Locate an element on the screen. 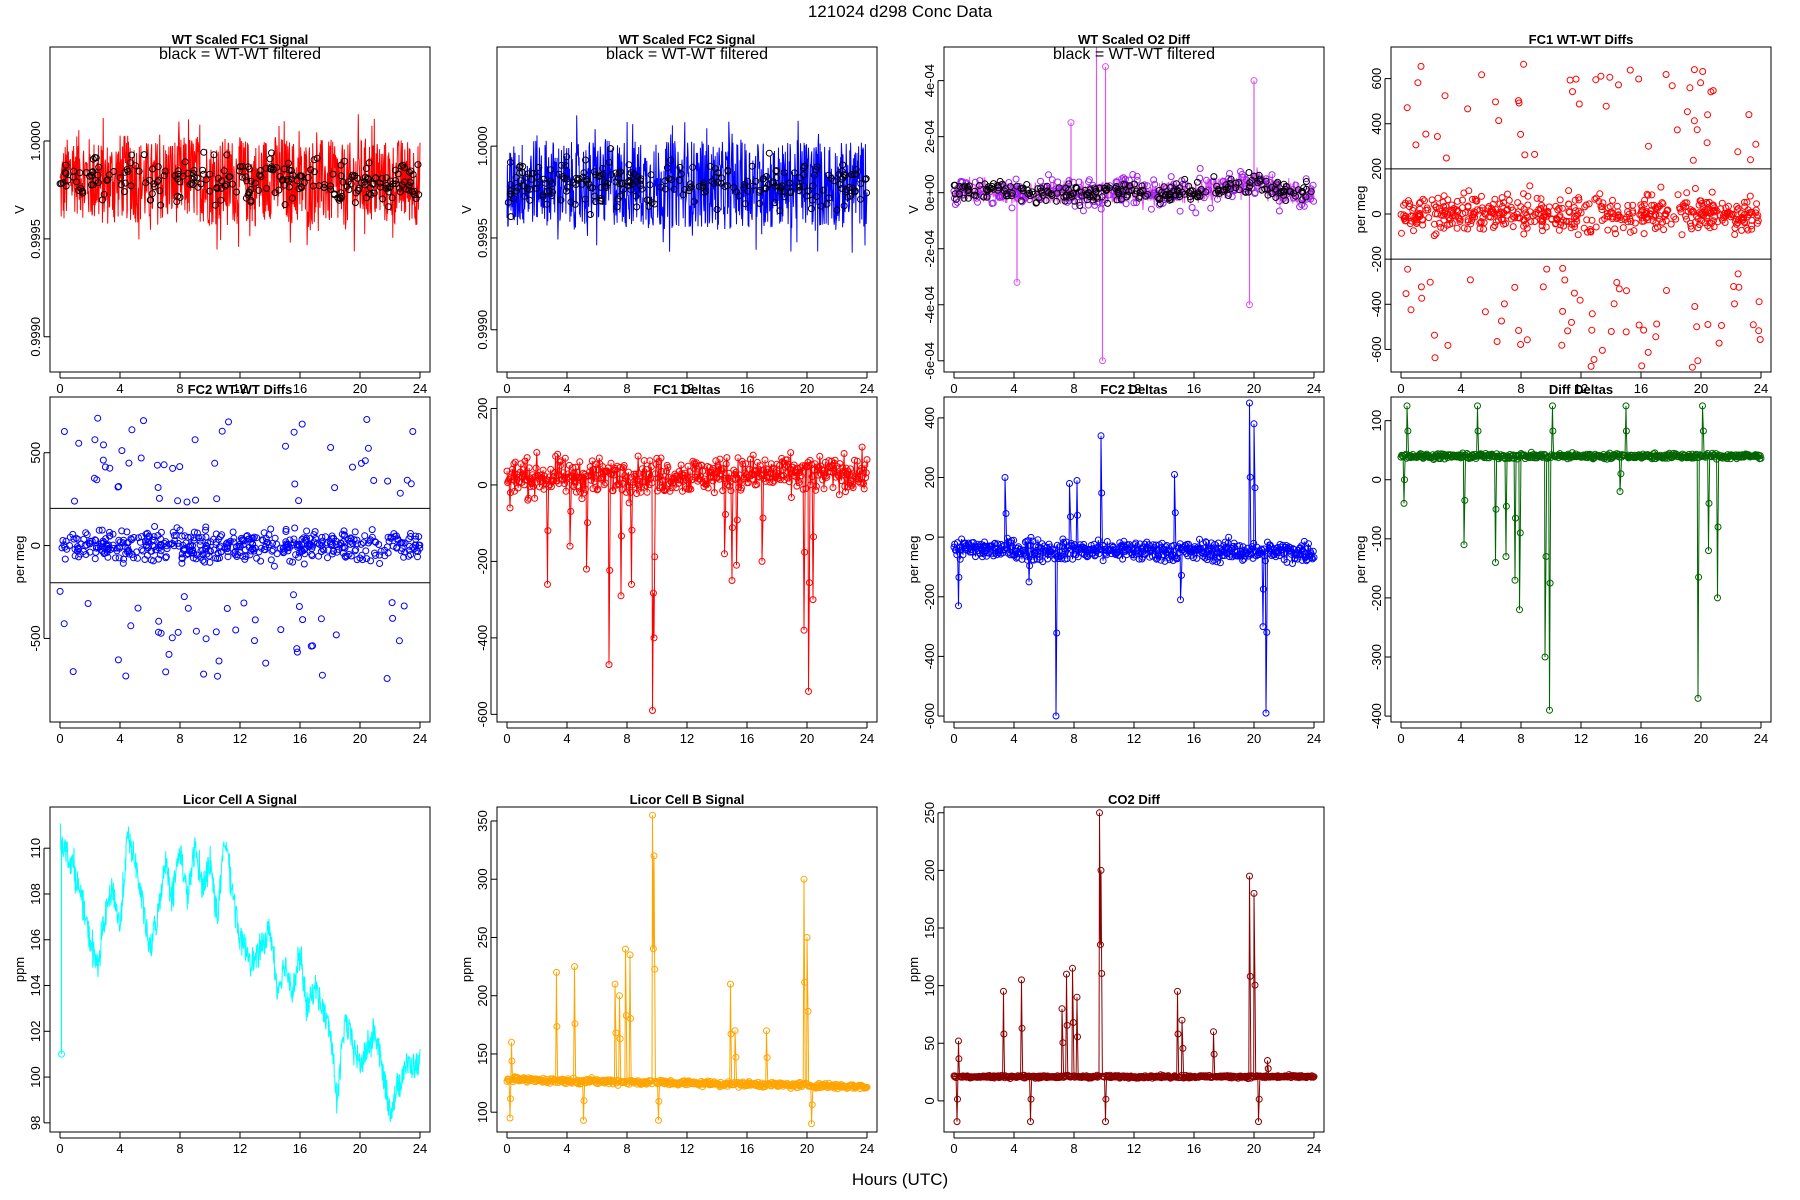  y-tick-label: 0 is located at coordinates (1376, 213).